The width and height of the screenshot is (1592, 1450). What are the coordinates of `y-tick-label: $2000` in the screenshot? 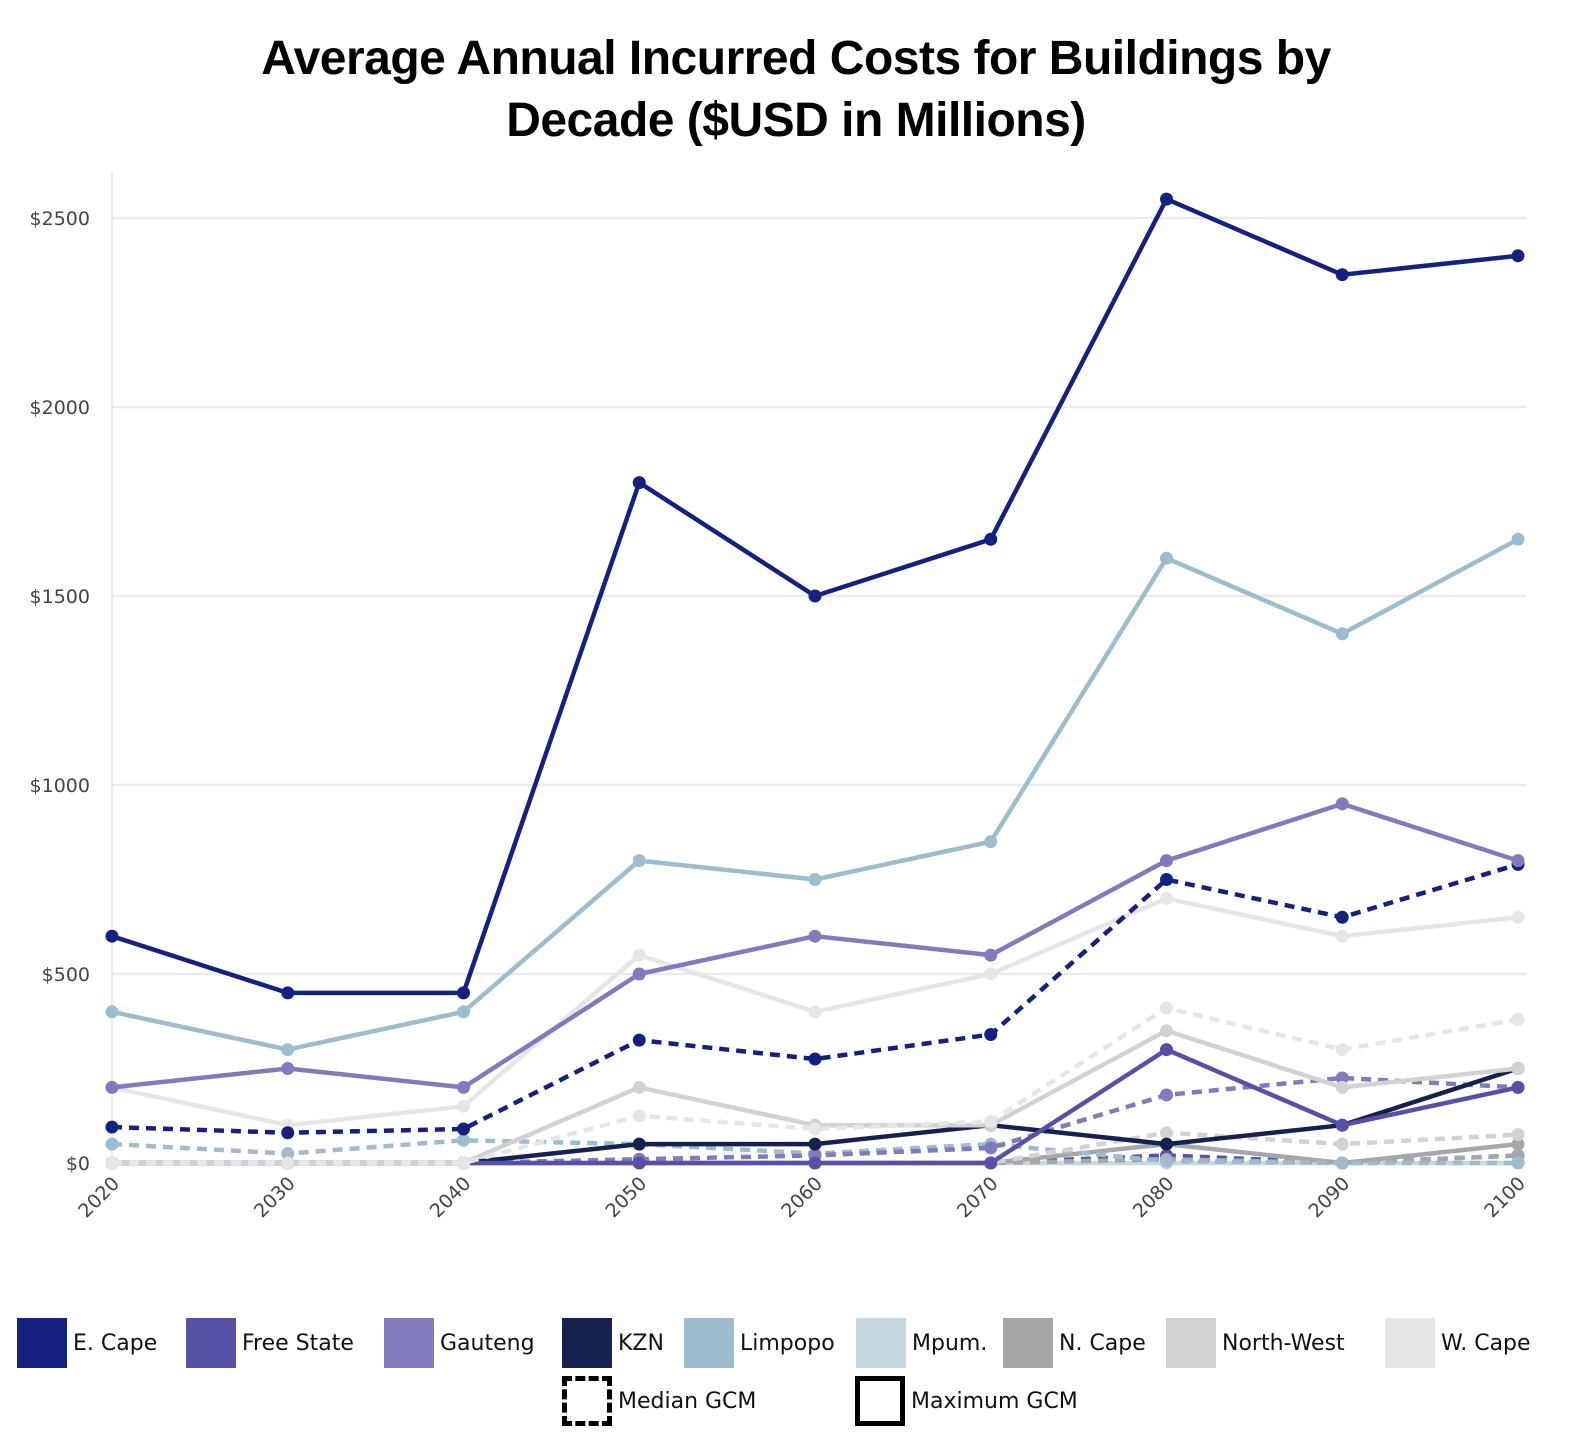 It's located at (60, 408).